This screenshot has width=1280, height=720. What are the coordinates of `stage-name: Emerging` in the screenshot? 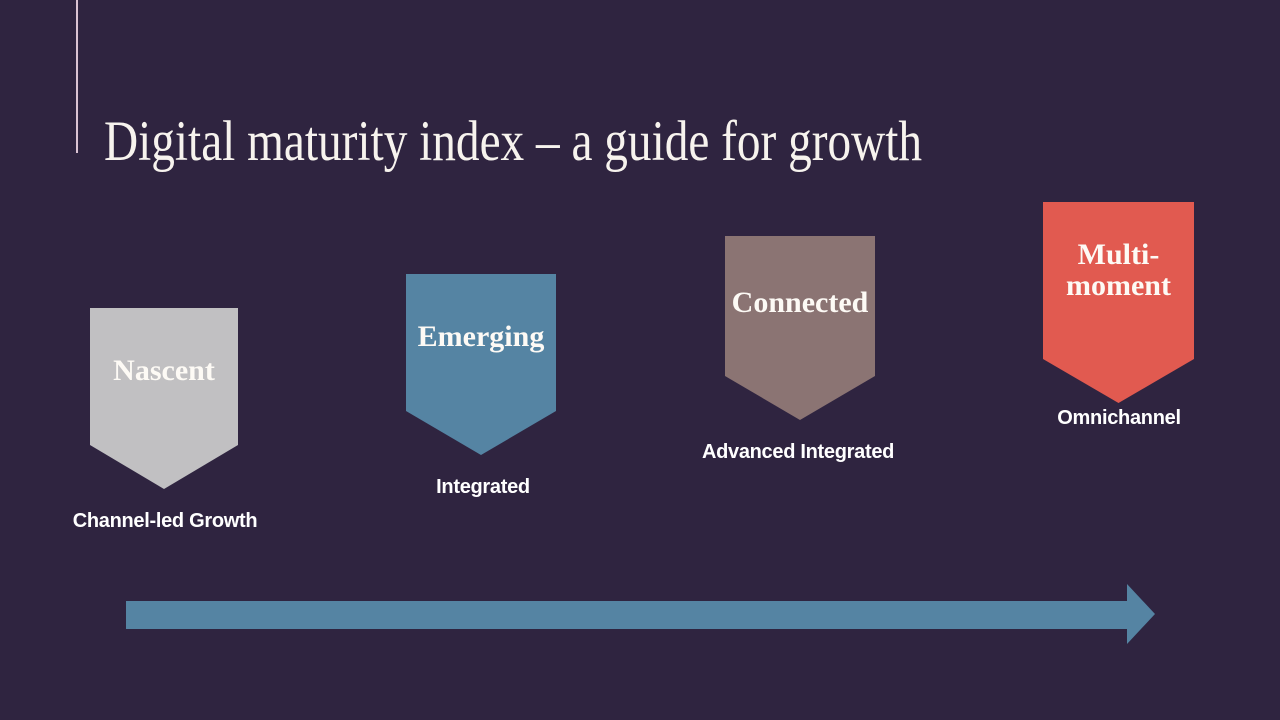 It's located at (481, 337).